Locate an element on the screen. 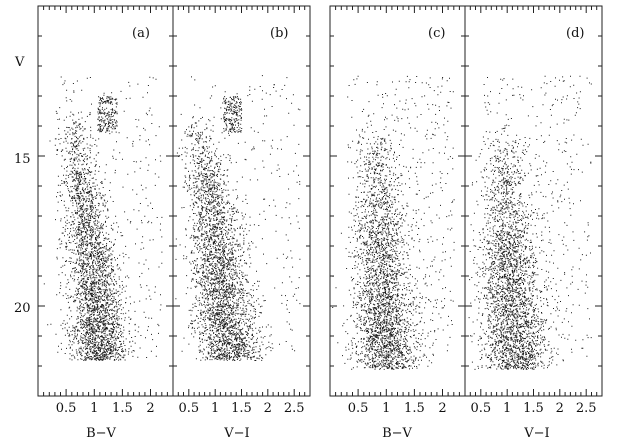 The height and width of the screenshot is (444, 624). panel-b-tag: (b) is located at coordinates (279, 33).